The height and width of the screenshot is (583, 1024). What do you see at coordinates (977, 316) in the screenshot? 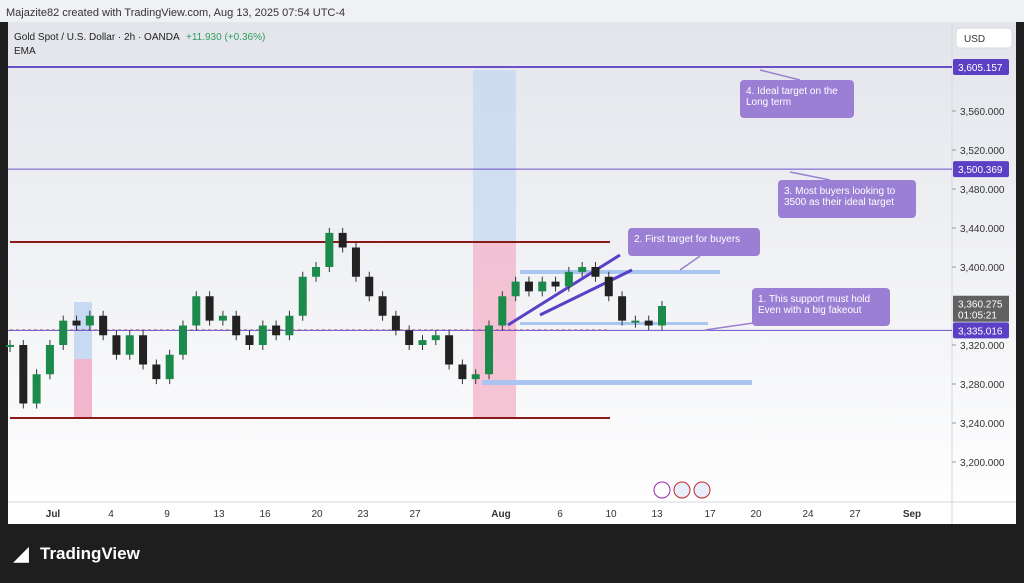
I see `countdown: 01:05:21` at bounding box center [977, 316].